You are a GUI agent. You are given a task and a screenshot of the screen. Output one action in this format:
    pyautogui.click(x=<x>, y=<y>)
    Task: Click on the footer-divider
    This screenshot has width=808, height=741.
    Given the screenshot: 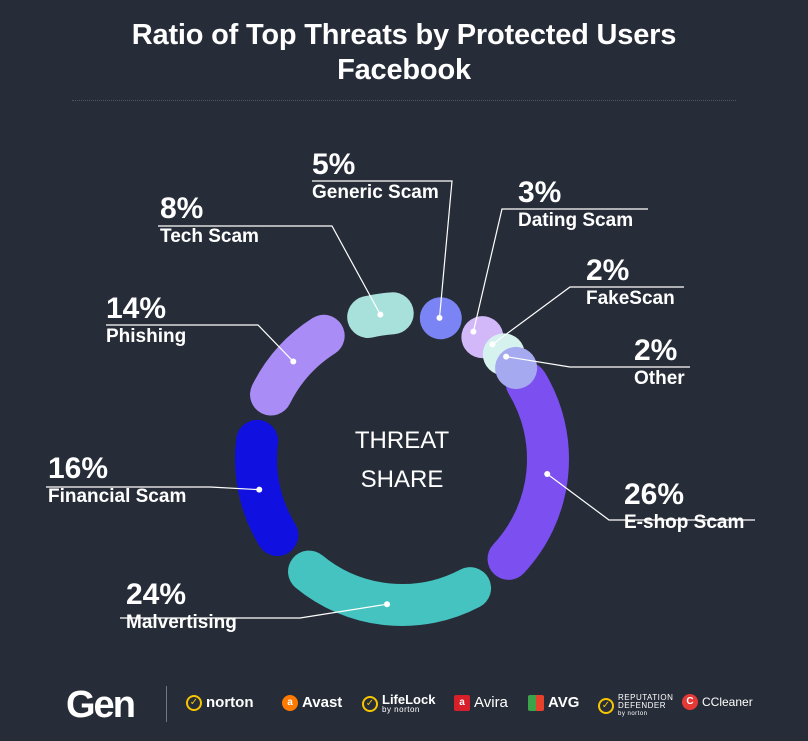 What is the action you would take?
    pyautogui.click(x=166, y=704)
    